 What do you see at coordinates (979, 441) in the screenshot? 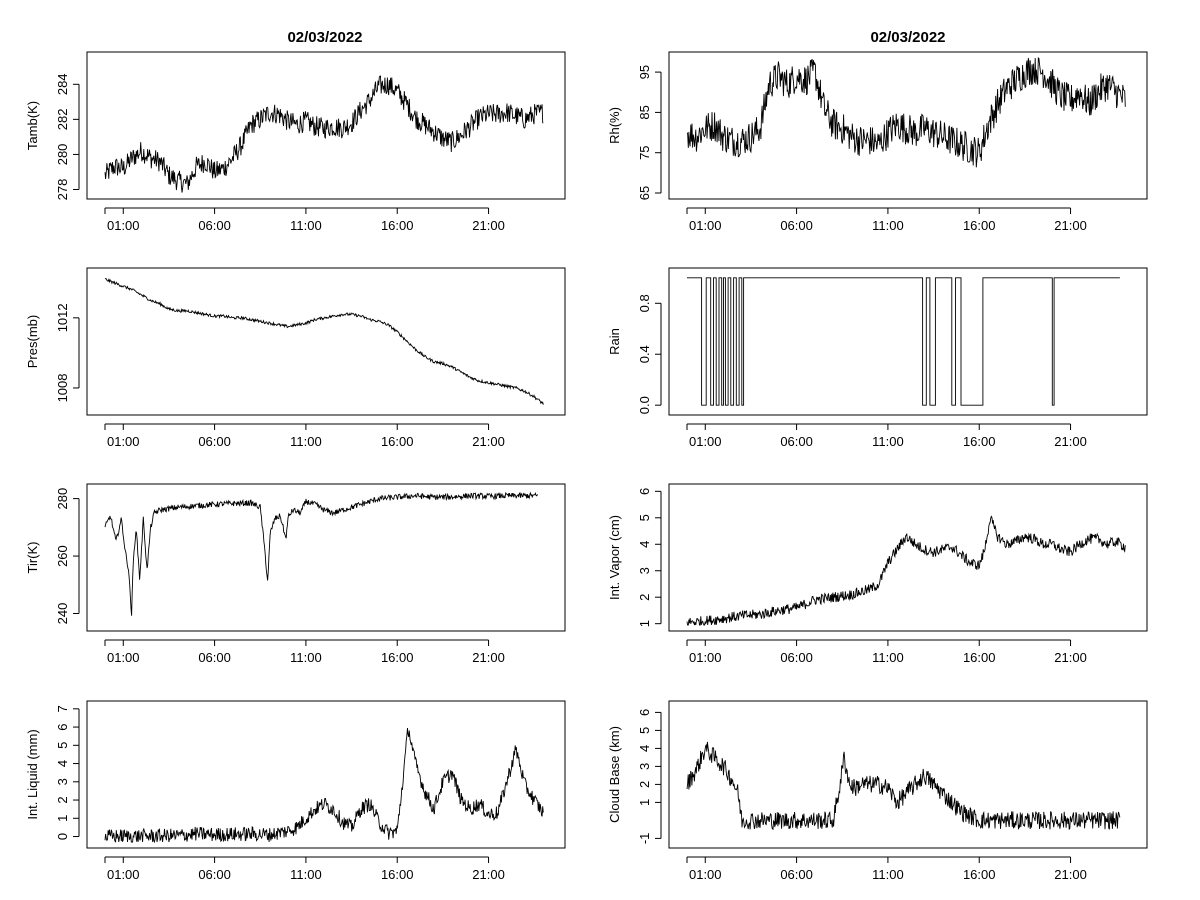
I see `x-tick-label-rain: 16:00` at bounding box center [979, 441].